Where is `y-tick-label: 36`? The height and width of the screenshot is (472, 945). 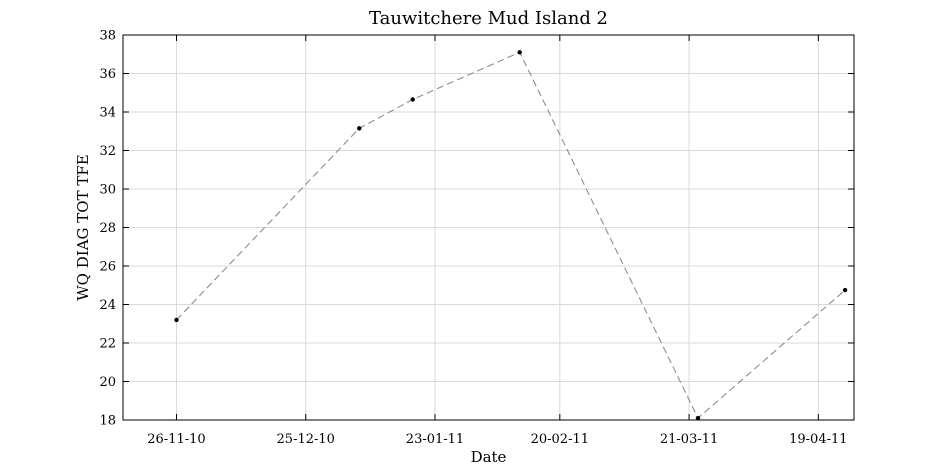 y-tick-label: 36 is located at coordinates (107, 74).